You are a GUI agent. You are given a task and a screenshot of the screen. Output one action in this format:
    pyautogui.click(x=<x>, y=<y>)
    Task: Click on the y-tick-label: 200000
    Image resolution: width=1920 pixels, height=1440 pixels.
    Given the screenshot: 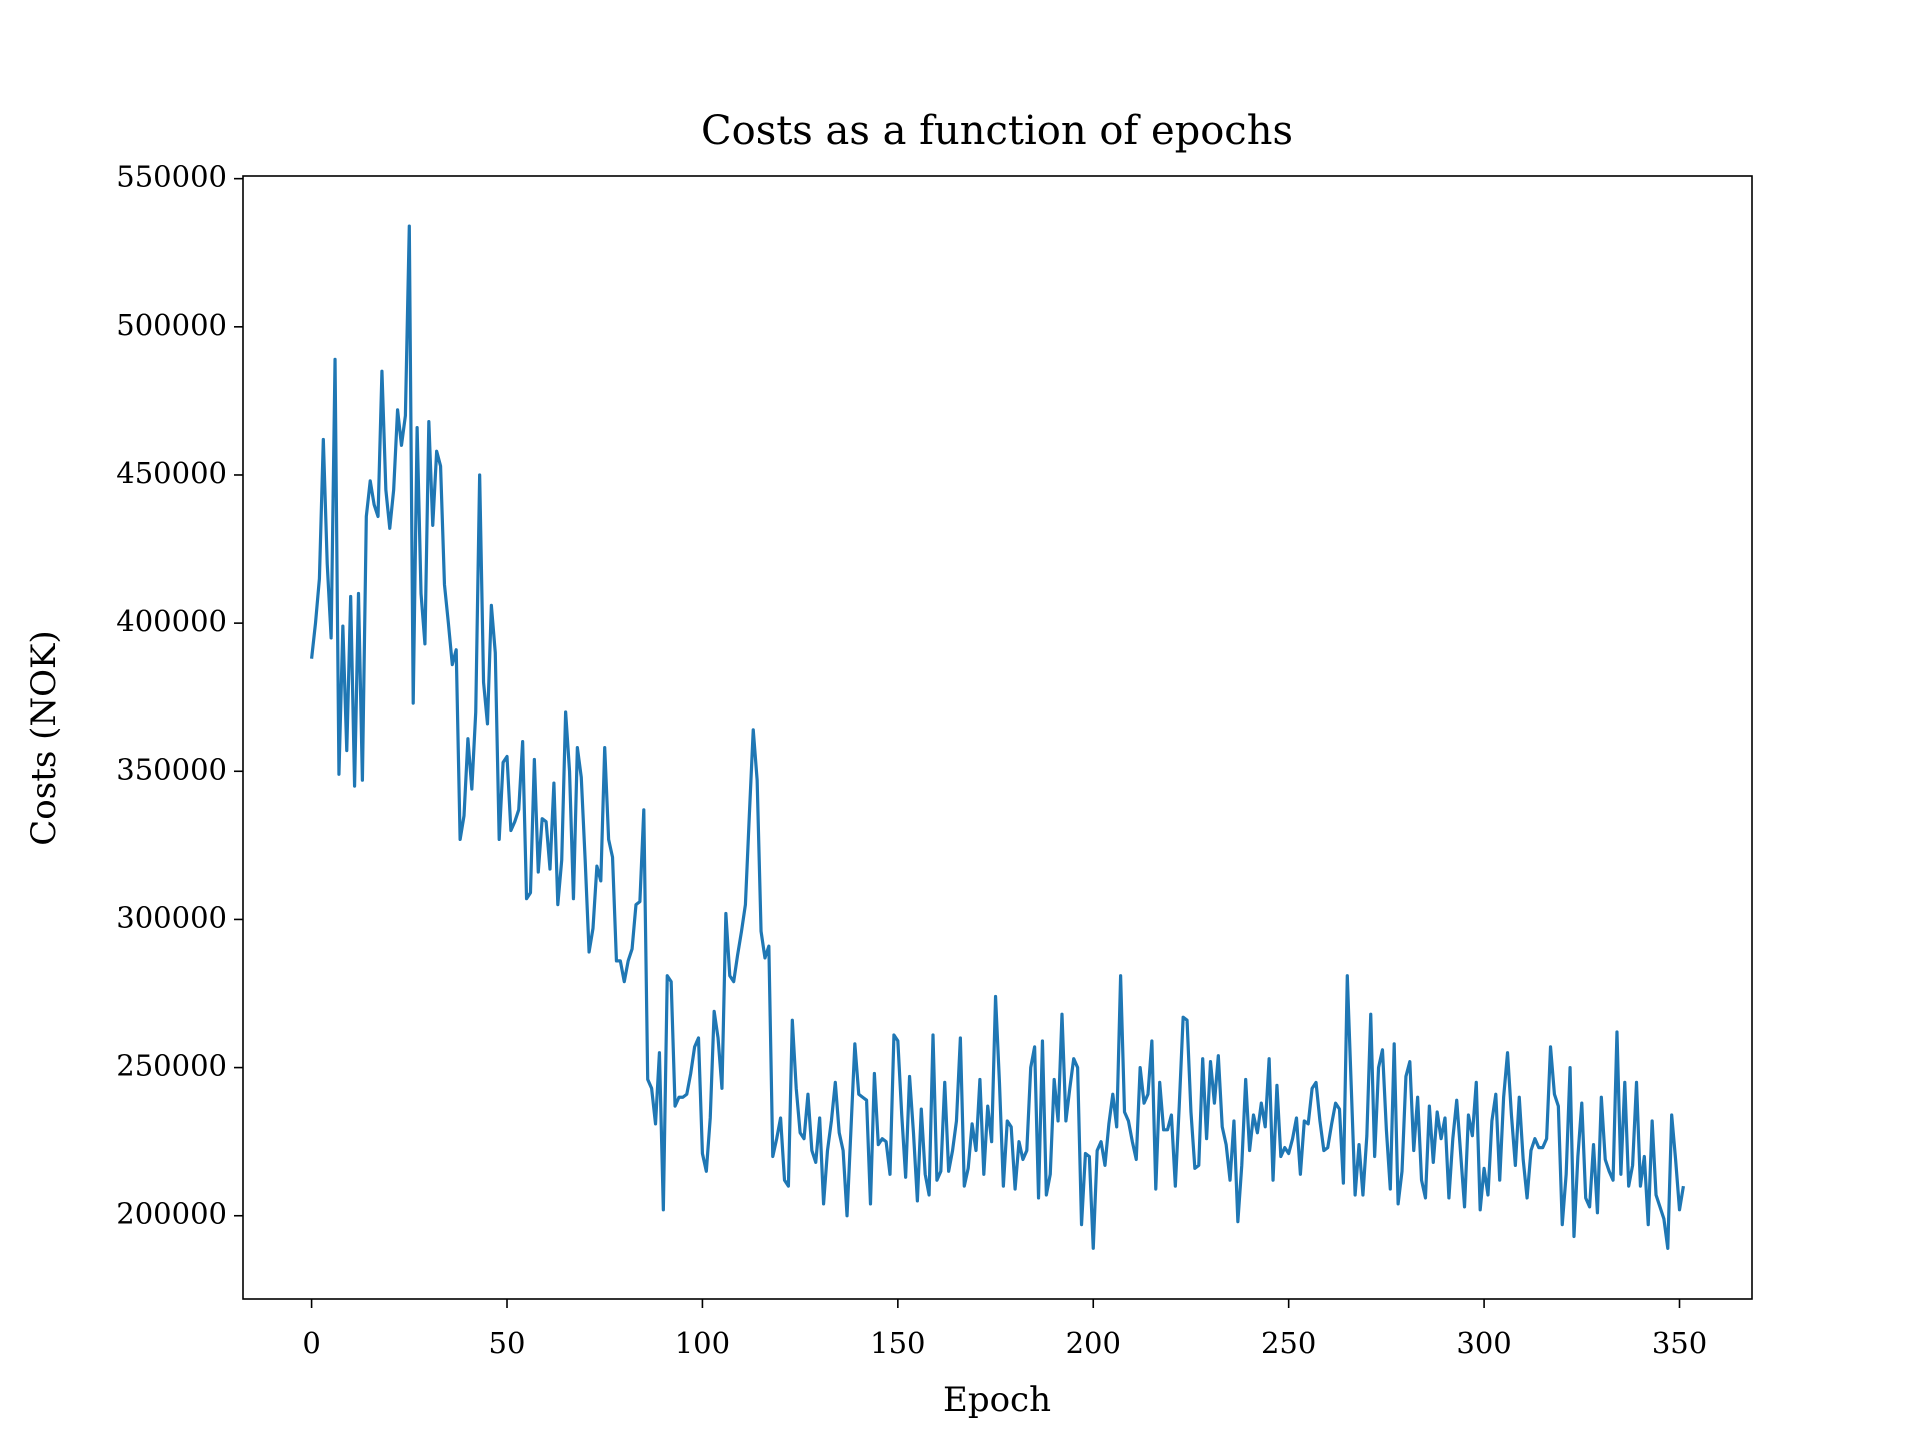 What is the action you would take?
    pyautogui.click(x=171, y=1214)
    